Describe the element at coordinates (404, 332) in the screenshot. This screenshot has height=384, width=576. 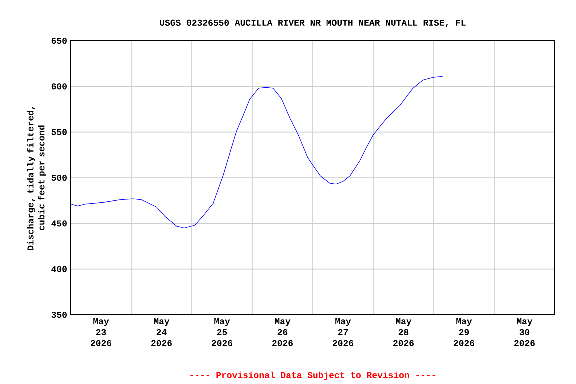
I see `x-tick-label: May 28 2026` at that location.